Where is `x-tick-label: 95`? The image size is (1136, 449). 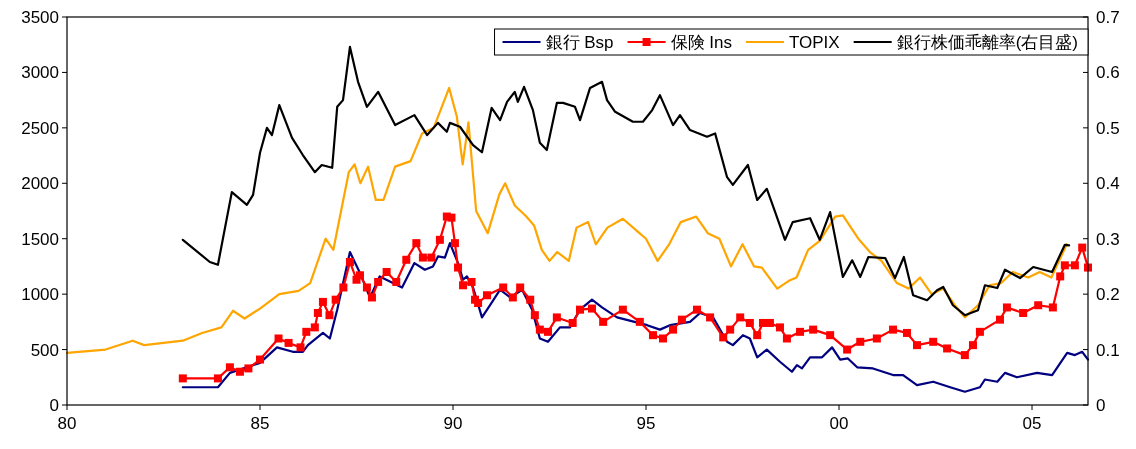
x-tick-label: 95 is located at coordinates (646, 423).